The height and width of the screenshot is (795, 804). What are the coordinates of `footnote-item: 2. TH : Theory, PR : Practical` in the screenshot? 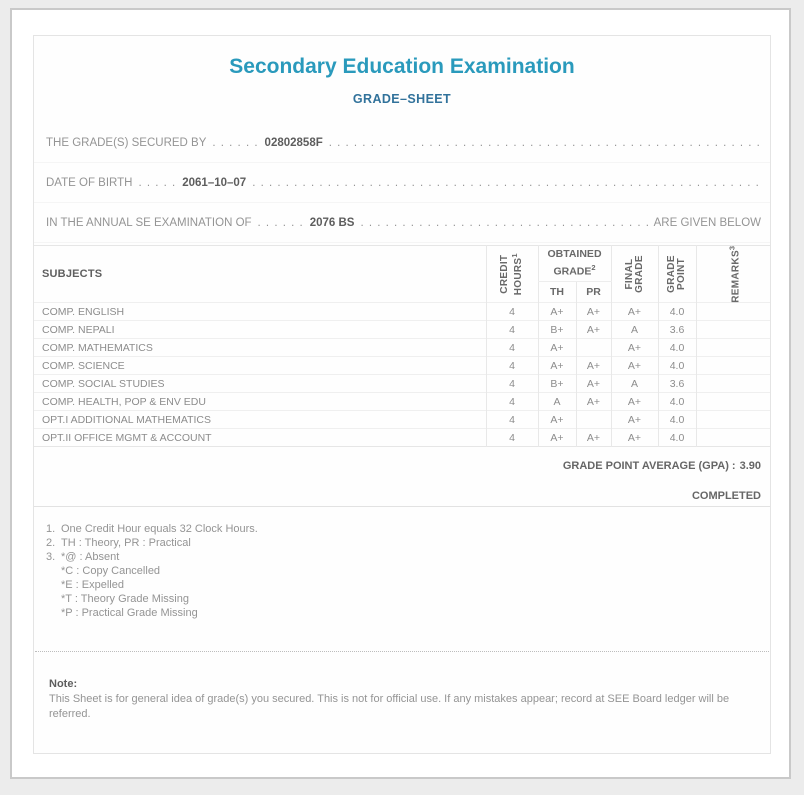 It's located at (408, 543).